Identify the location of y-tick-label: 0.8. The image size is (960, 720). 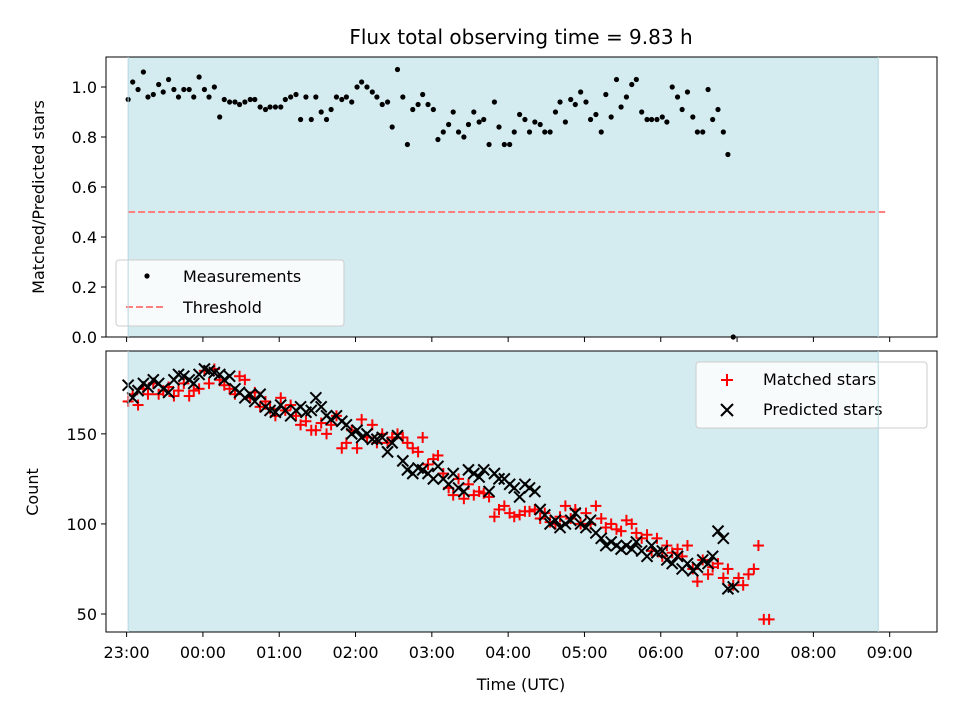
(84, 137).